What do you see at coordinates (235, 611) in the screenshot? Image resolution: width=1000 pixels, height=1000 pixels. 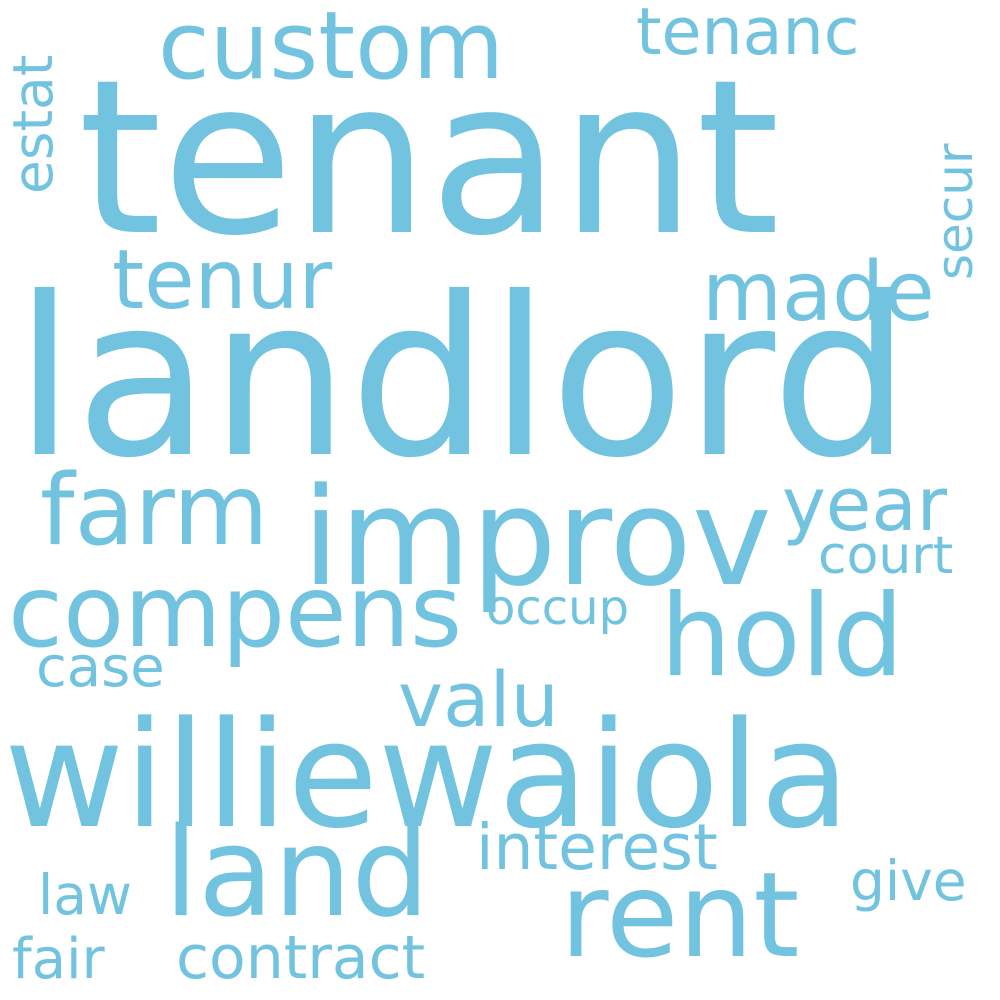 I see `word-compens: compens` at bounding box center [235, 611].